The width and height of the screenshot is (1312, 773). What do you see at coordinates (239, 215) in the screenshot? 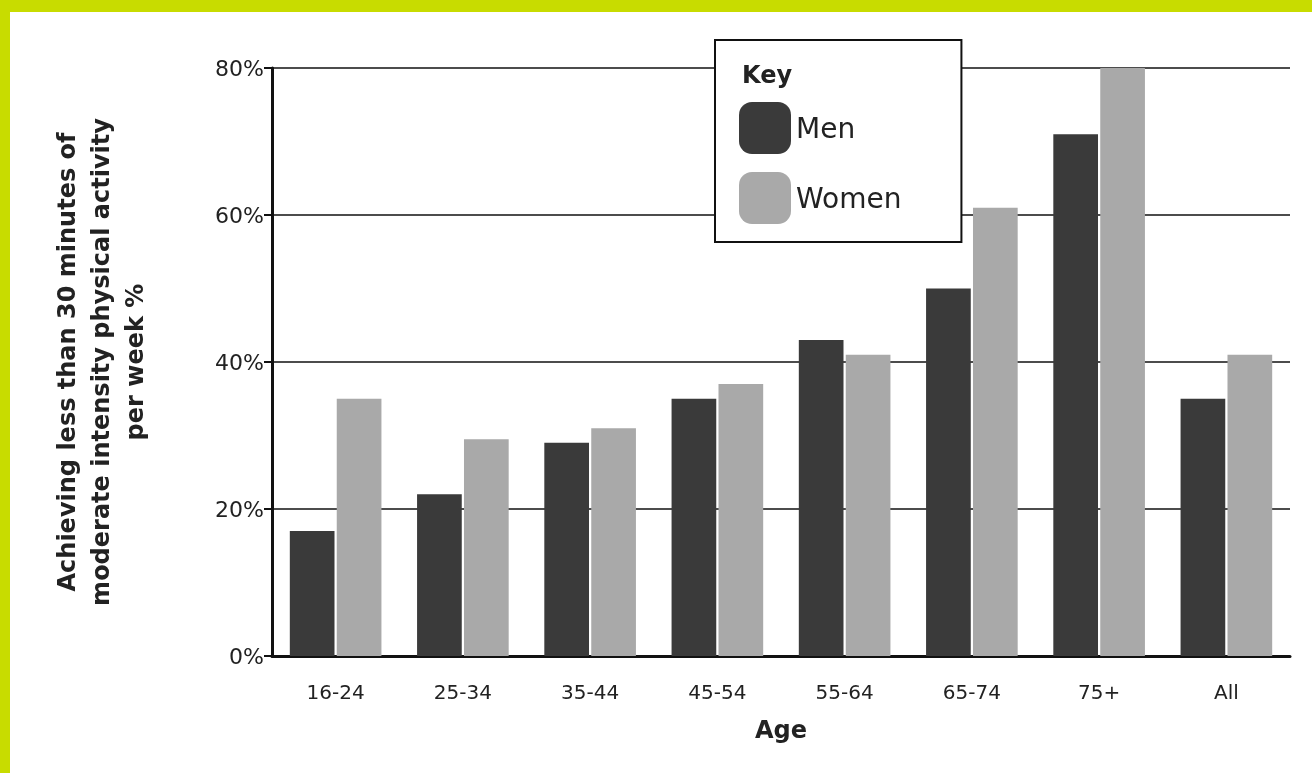
I see `y-tick-label: 60%` at bounding box center [239, 215].